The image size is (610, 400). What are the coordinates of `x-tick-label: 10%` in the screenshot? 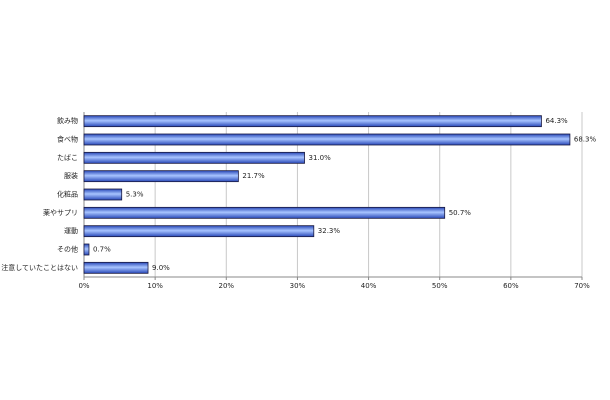 It's located at (155, 286).